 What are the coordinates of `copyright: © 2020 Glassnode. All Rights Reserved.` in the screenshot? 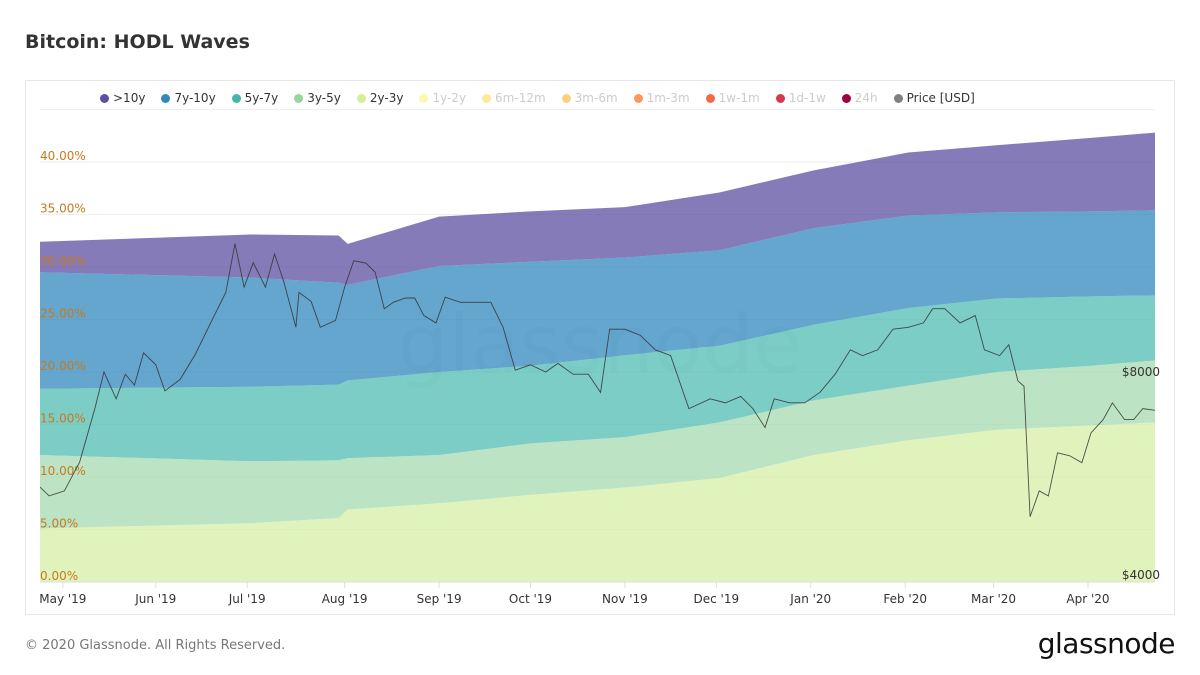 It's located at (155, 645).